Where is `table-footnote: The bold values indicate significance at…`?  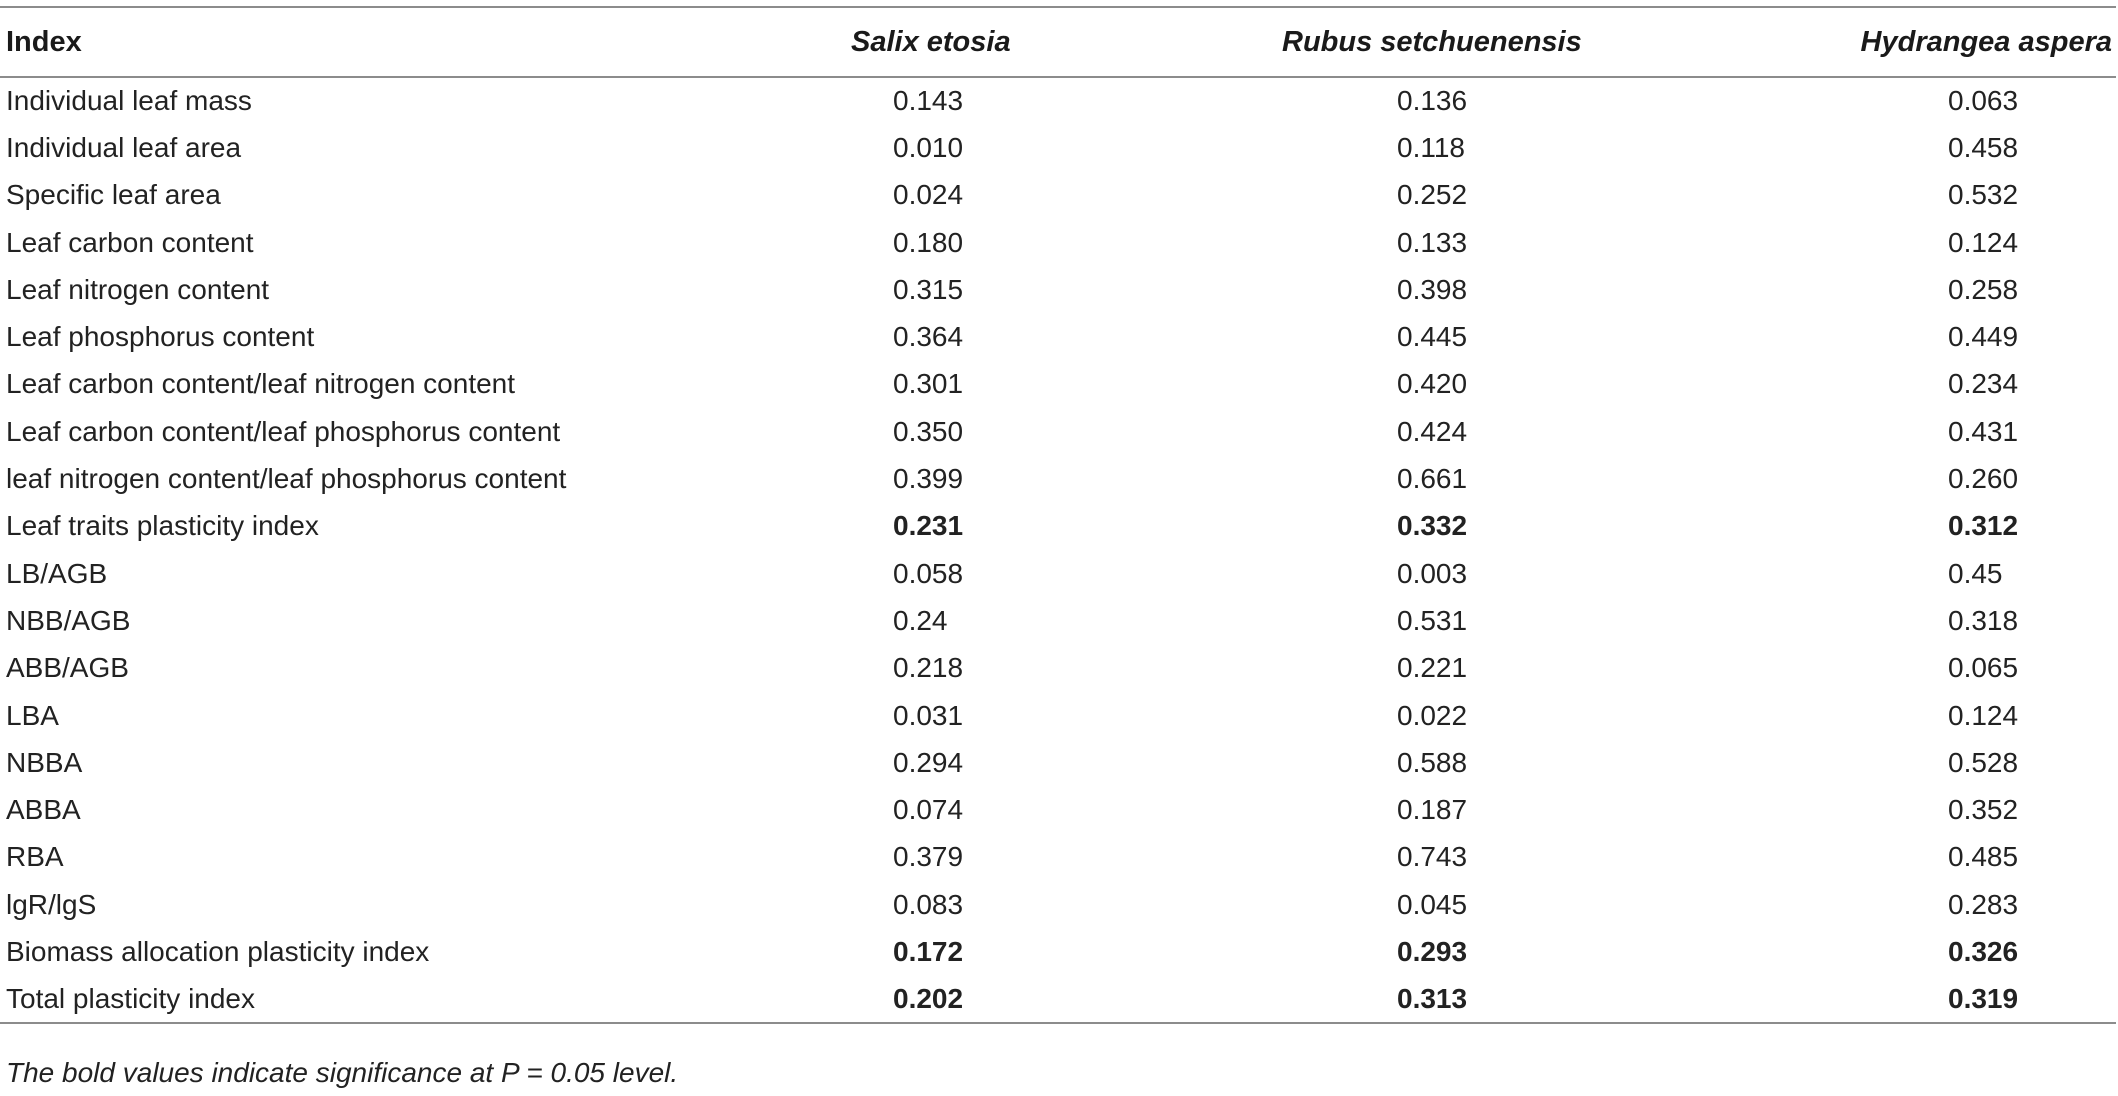
table-footnote: The bold values indicate significance at… is located at coordinates (342, 1072).